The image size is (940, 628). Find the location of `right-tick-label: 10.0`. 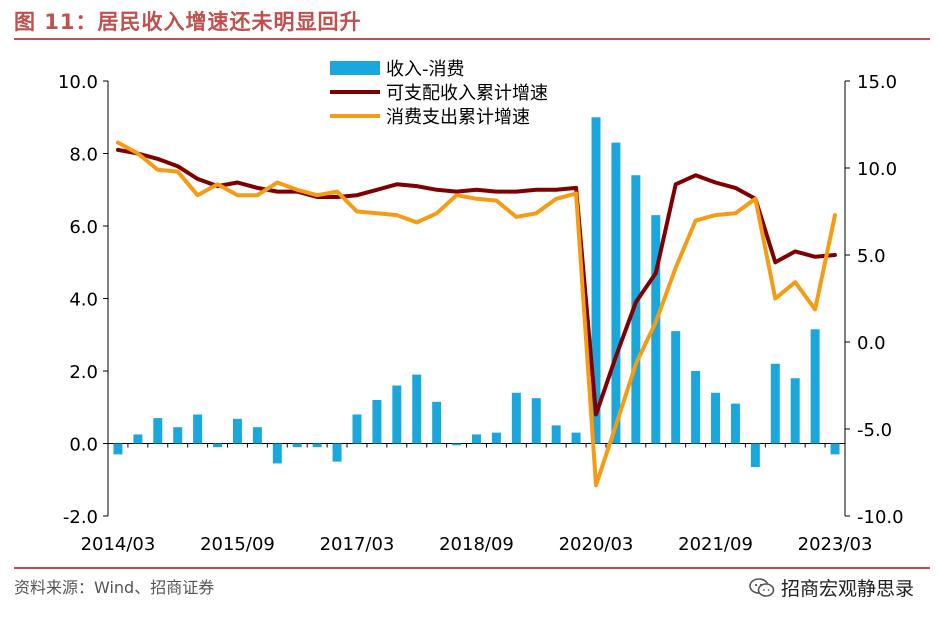

right-tick-label: 10.0 is located at coordinates (877, 169).